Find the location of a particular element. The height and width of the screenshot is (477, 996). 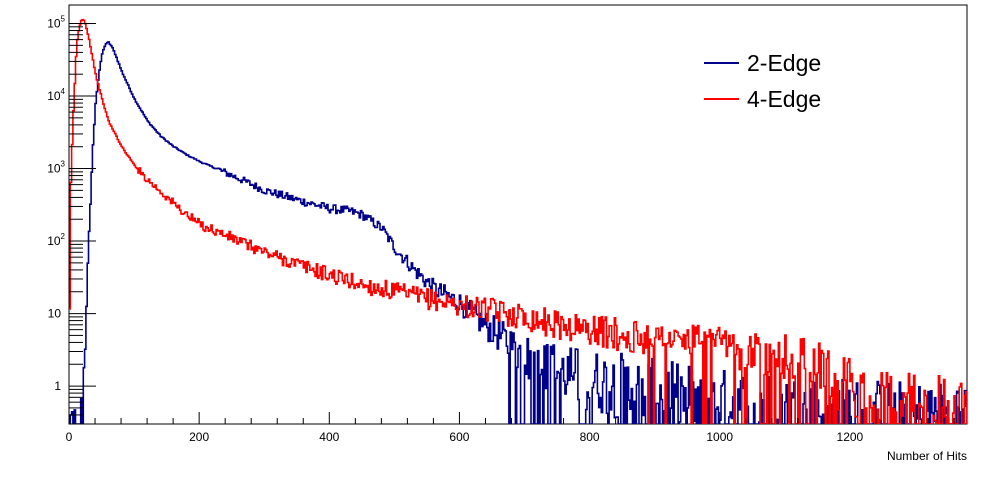

x-tick-label: 1200 is located at coordinates (850, 437).